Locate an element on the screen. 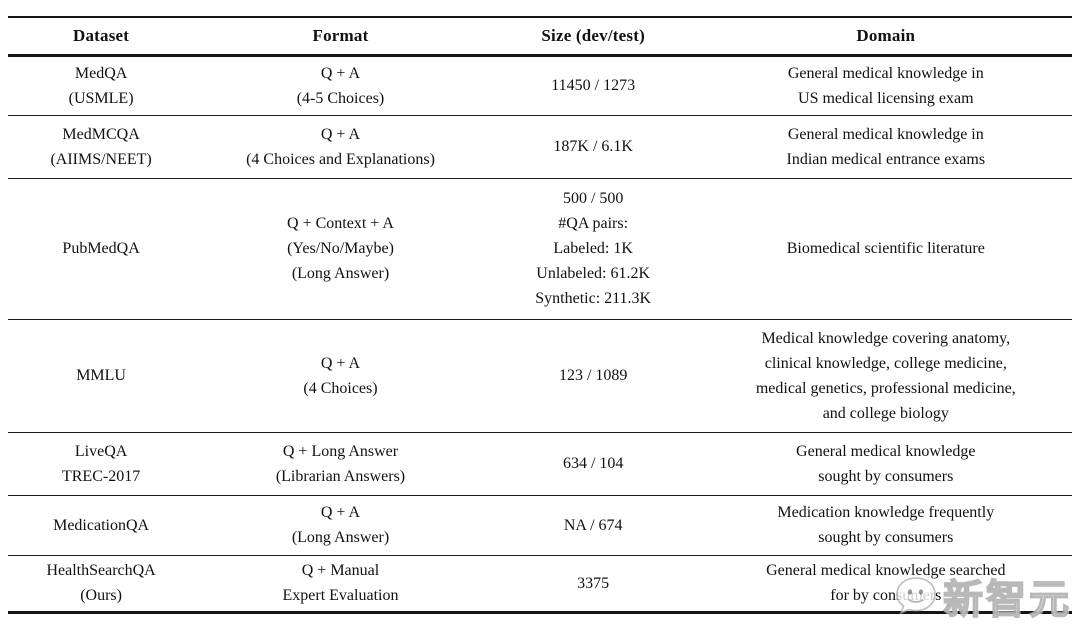  cell-dataset: MMLU is located at coordinates (101, 375).